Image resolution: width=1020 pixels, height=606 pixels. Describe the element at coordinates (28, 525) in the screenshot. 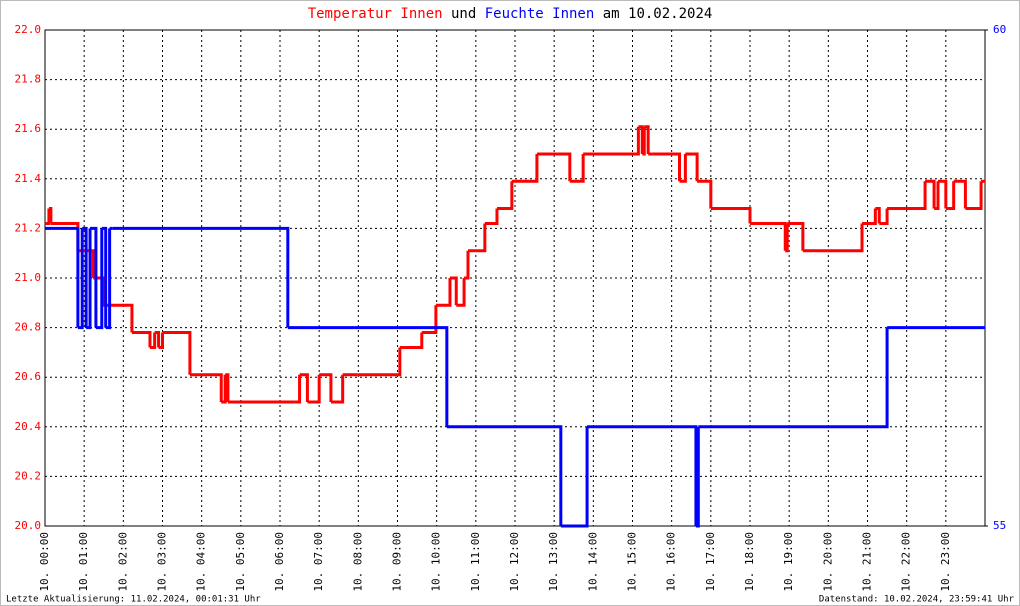

I see `y-tick-label: 20.0` at that location.